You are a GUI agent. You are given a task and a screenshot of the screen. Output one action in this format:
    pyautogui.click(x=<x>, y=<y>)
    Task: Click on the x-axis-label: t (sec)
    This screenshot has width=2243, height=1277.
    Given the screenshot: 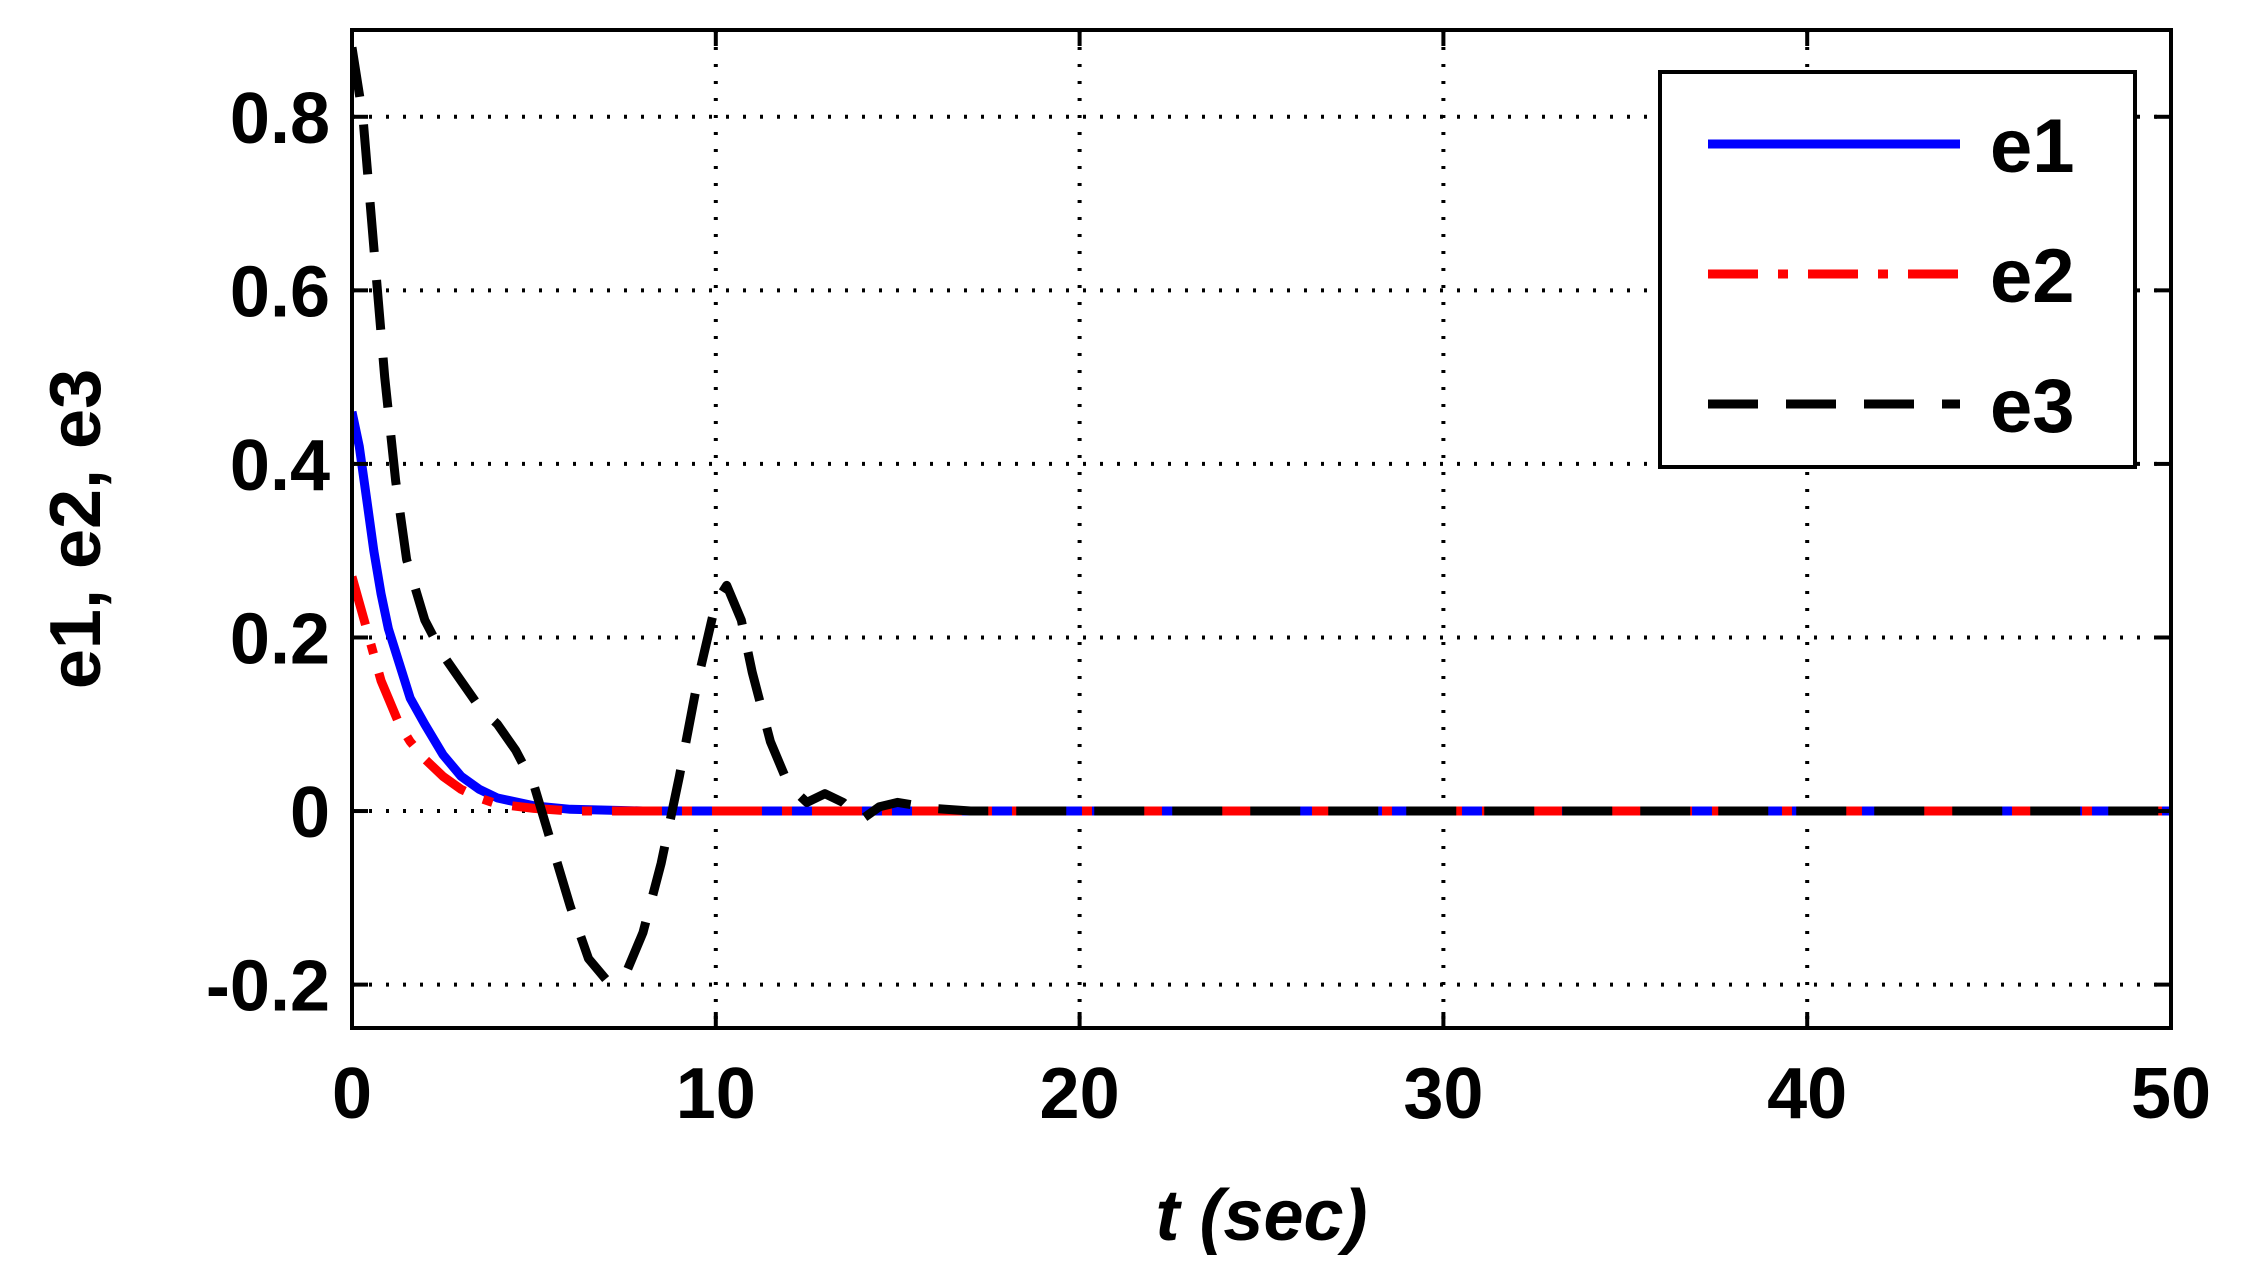 What is the action you would take?
    pyautogui.click(x=1261, y=1216)
    